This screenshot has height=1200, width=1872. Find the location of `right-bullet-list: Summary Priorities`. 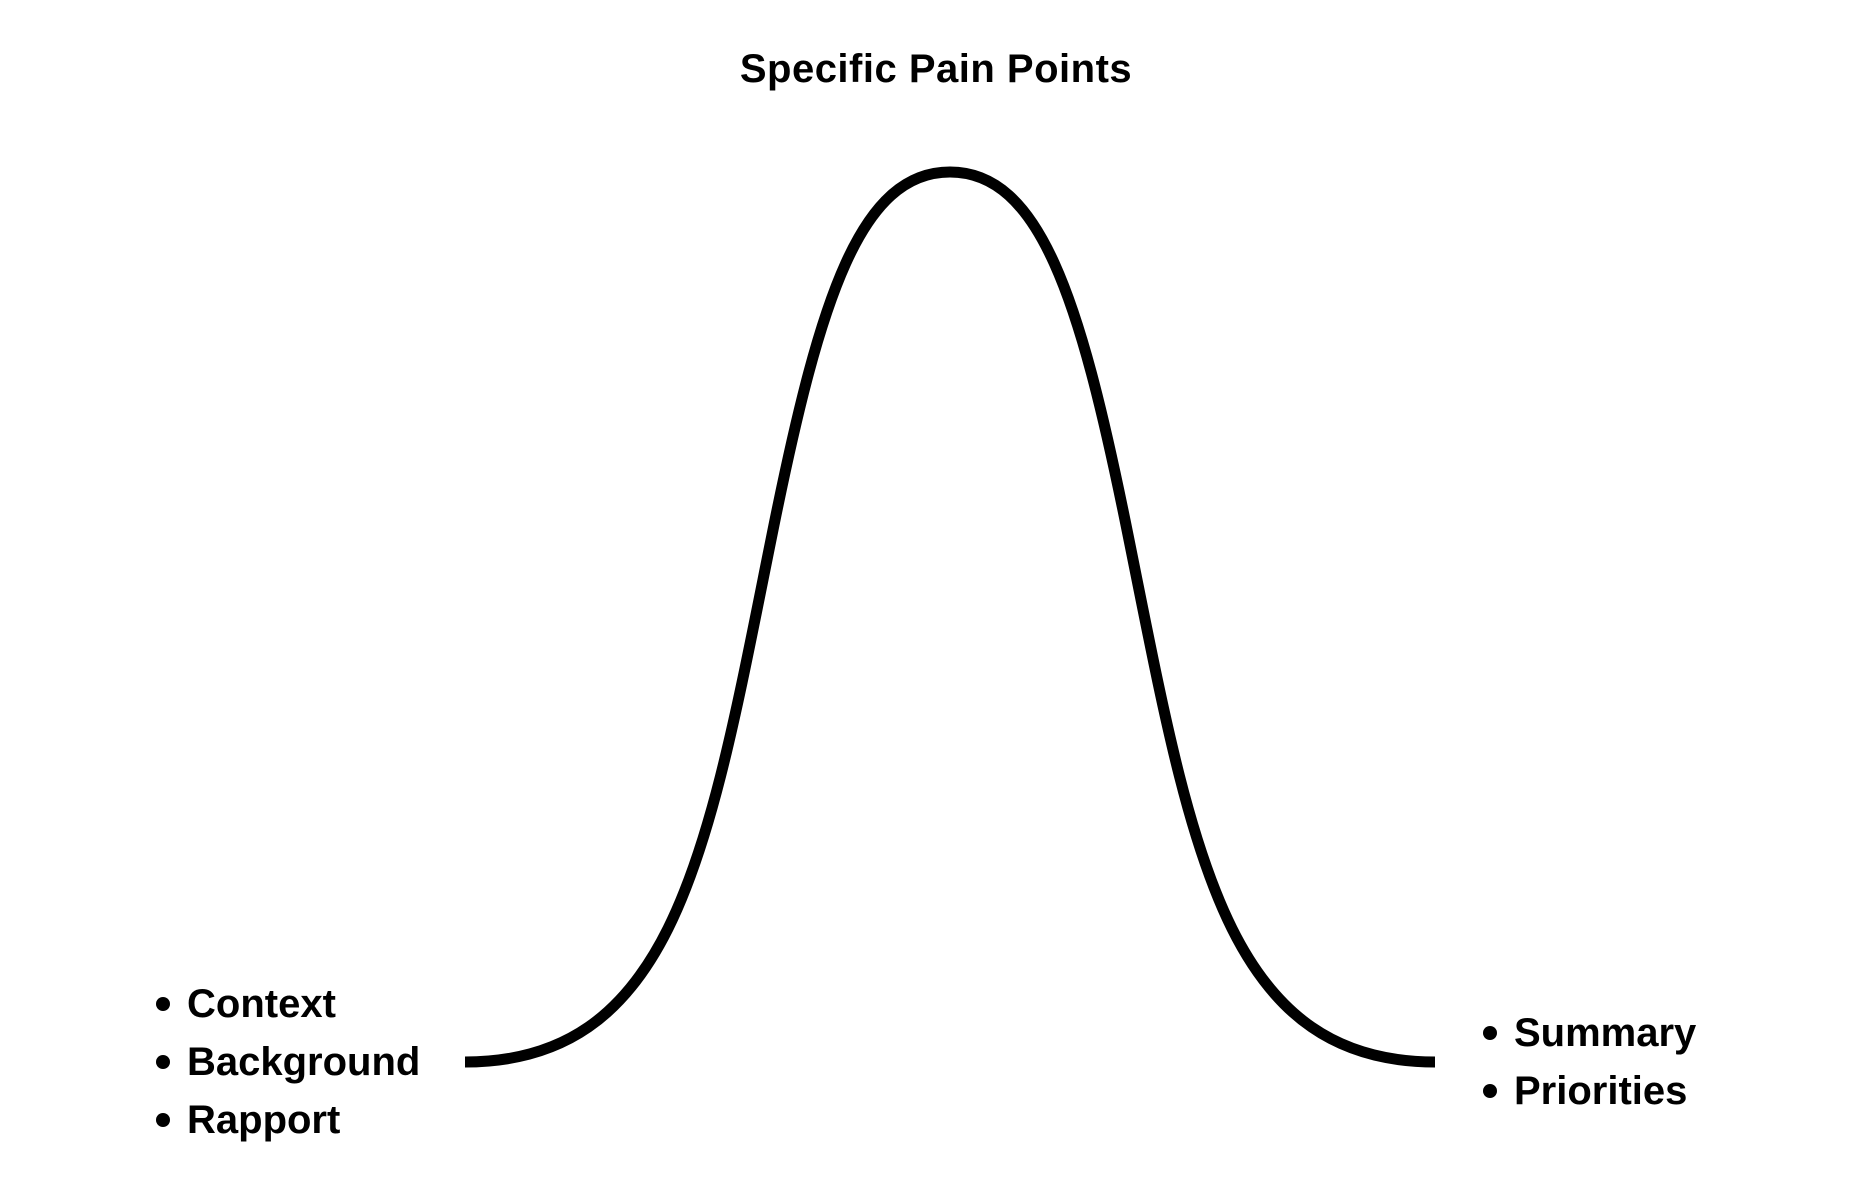

right-bullet-list: Summary Priorities is located at coordinates (1589, 1062).